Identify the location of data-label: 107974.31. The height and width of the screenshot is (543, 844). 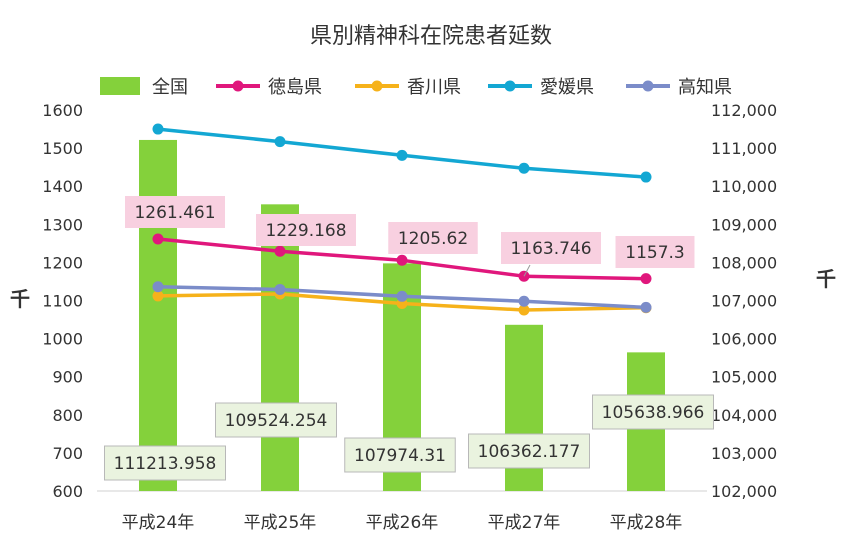
(400, 456).